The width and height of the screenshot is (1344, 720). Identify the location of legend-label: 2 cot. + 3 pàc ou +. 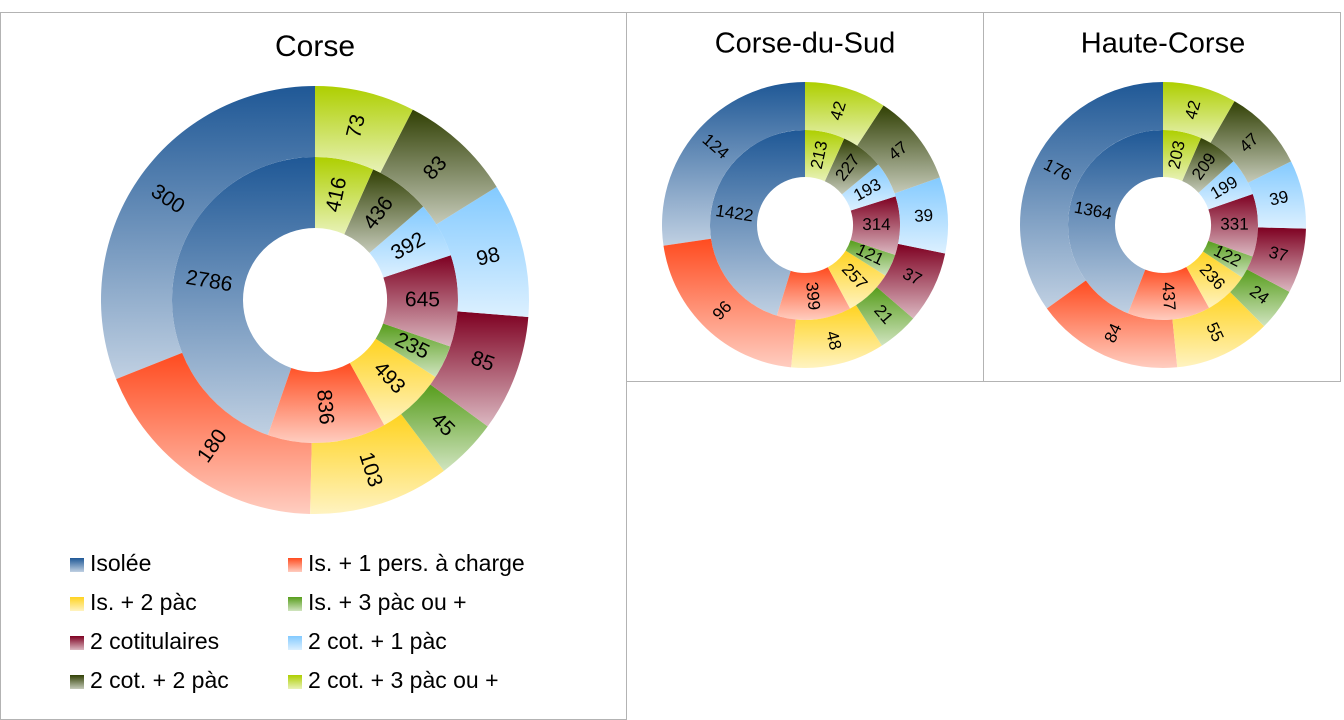
(403, 680).